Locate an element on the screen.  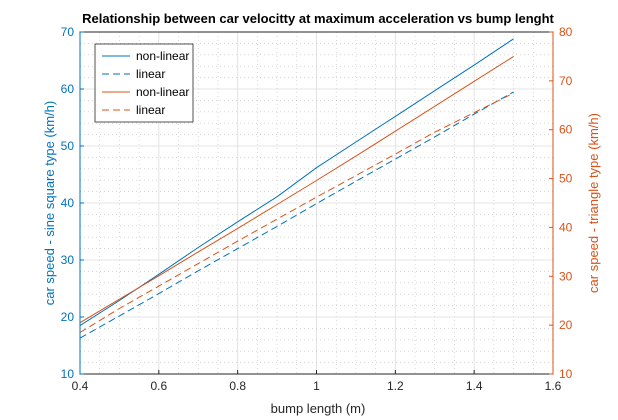
legend: non-linear linear non-linear linear is located at coordinates (144, 83).